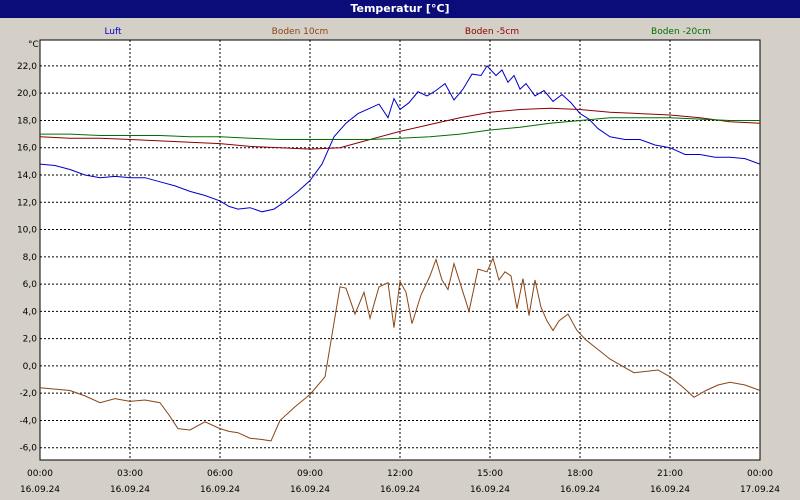  I want to click on y-tick-label: 20,0, so click(27, 94).